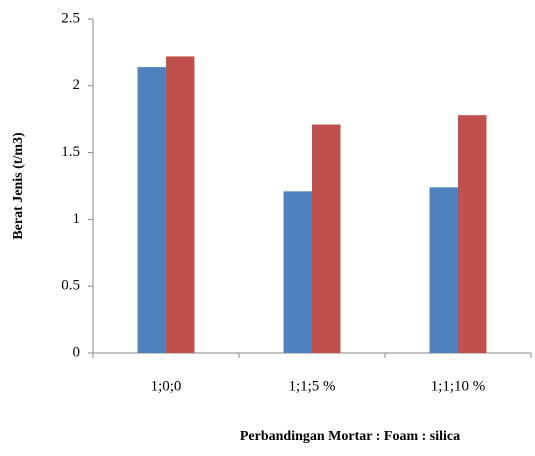  I want to click on x-axis-title: Perbandingan Mortar : Foam : silica, so click(350, 436).